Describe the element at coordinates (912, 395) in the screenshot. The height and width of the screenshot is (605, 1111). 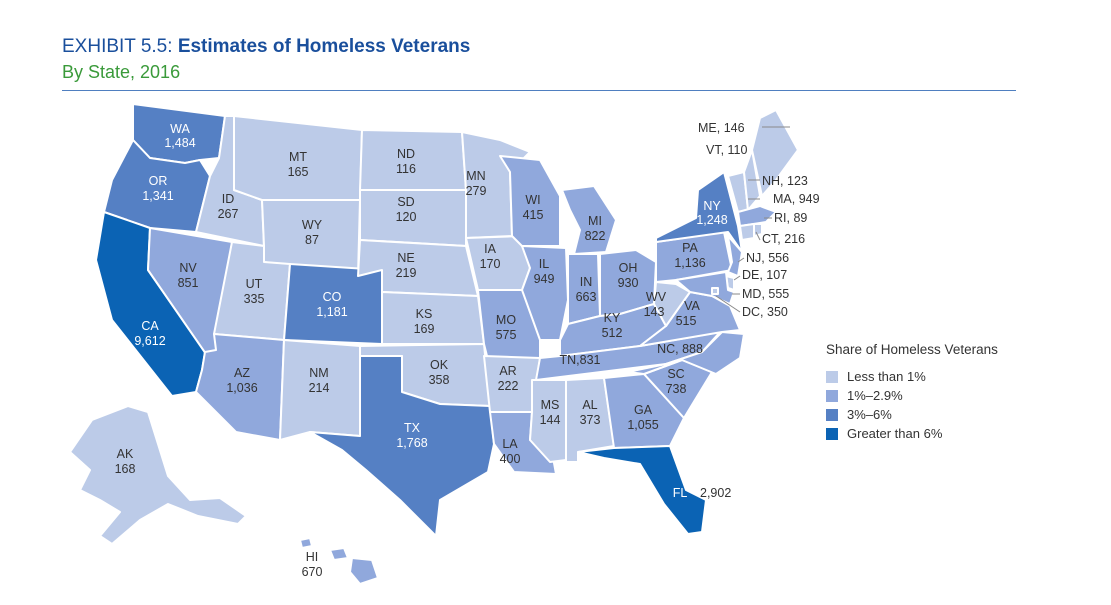
I see `legend-item: 1%–2.9%` at that location.